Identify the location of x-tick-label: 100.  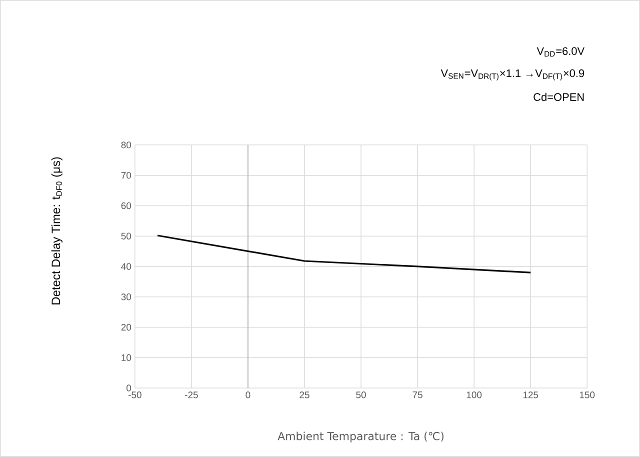
(474, 395).